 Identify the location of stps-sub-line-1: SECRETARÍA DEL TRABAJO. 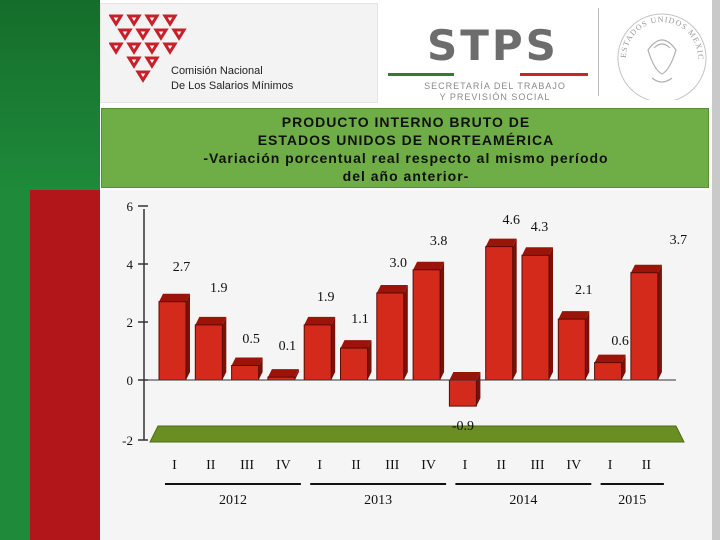
(495, 86).